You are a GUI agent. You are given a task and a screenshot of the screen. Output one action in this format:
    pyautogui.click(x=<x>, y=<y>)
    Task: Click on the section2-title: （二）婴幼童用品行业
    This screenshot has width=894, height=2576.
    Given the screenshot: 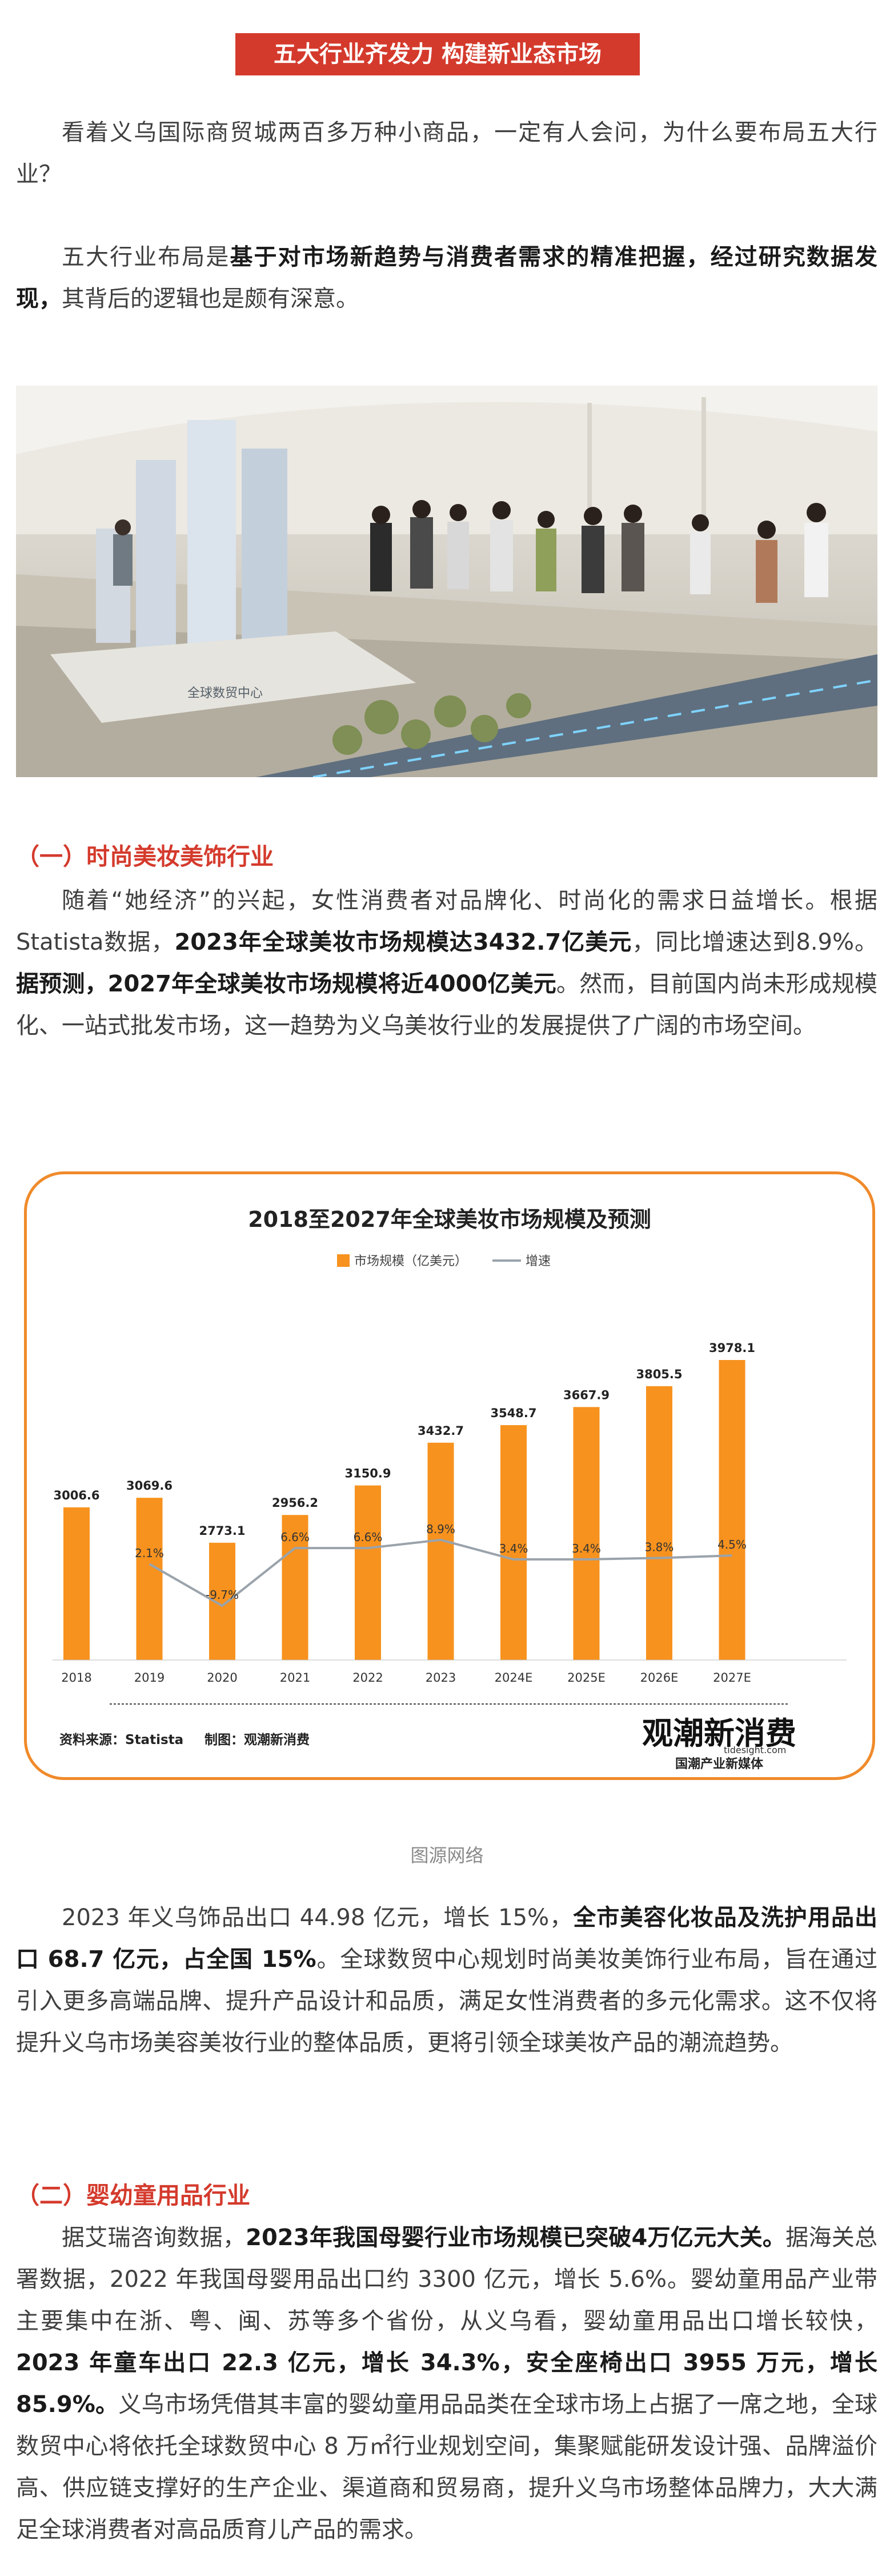 What is the action you would take?
    pyautogui.click(x=133, y=2195)
    